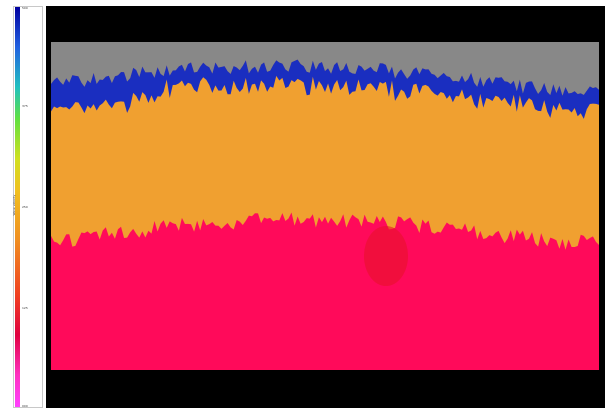 Image resolution: width=605 pixels, height=411 pixels. What do you see at coordinates (386, 256) in the screenshot?
I see `velocity-anomaly` at bounding box center [386, 256].